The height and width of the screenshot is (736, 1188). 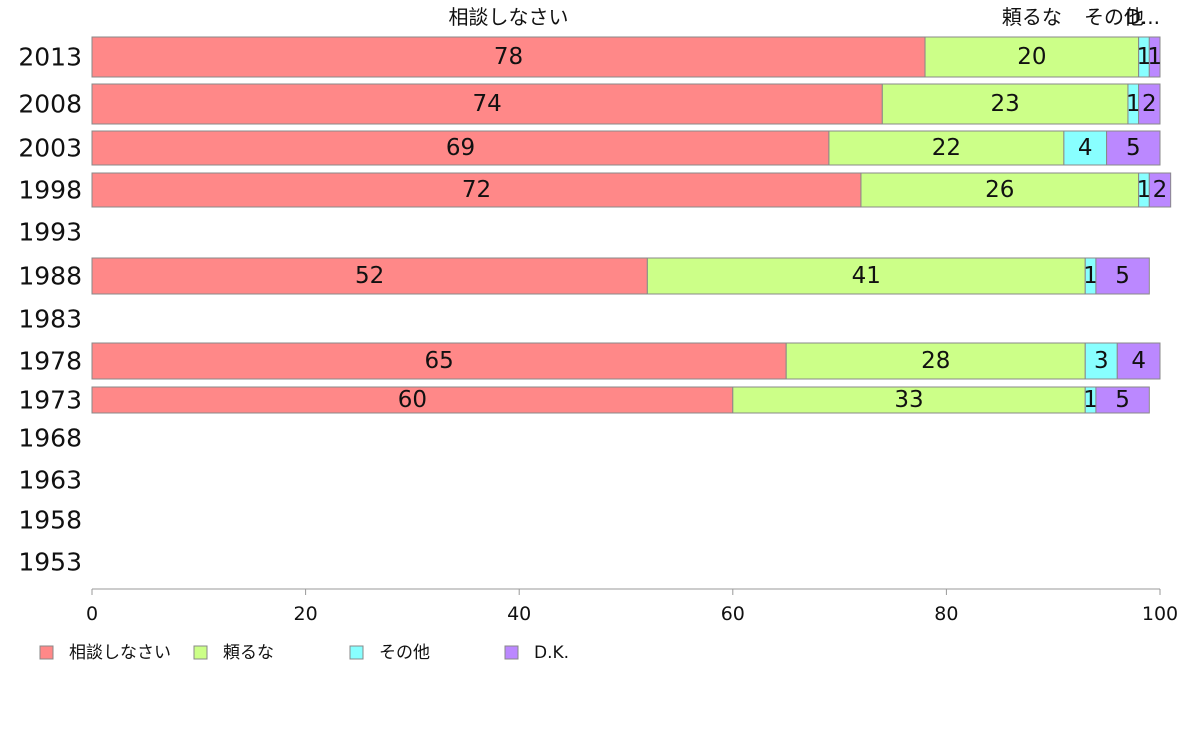 I want to click on data-label: 65, so click(x=438, y=361).